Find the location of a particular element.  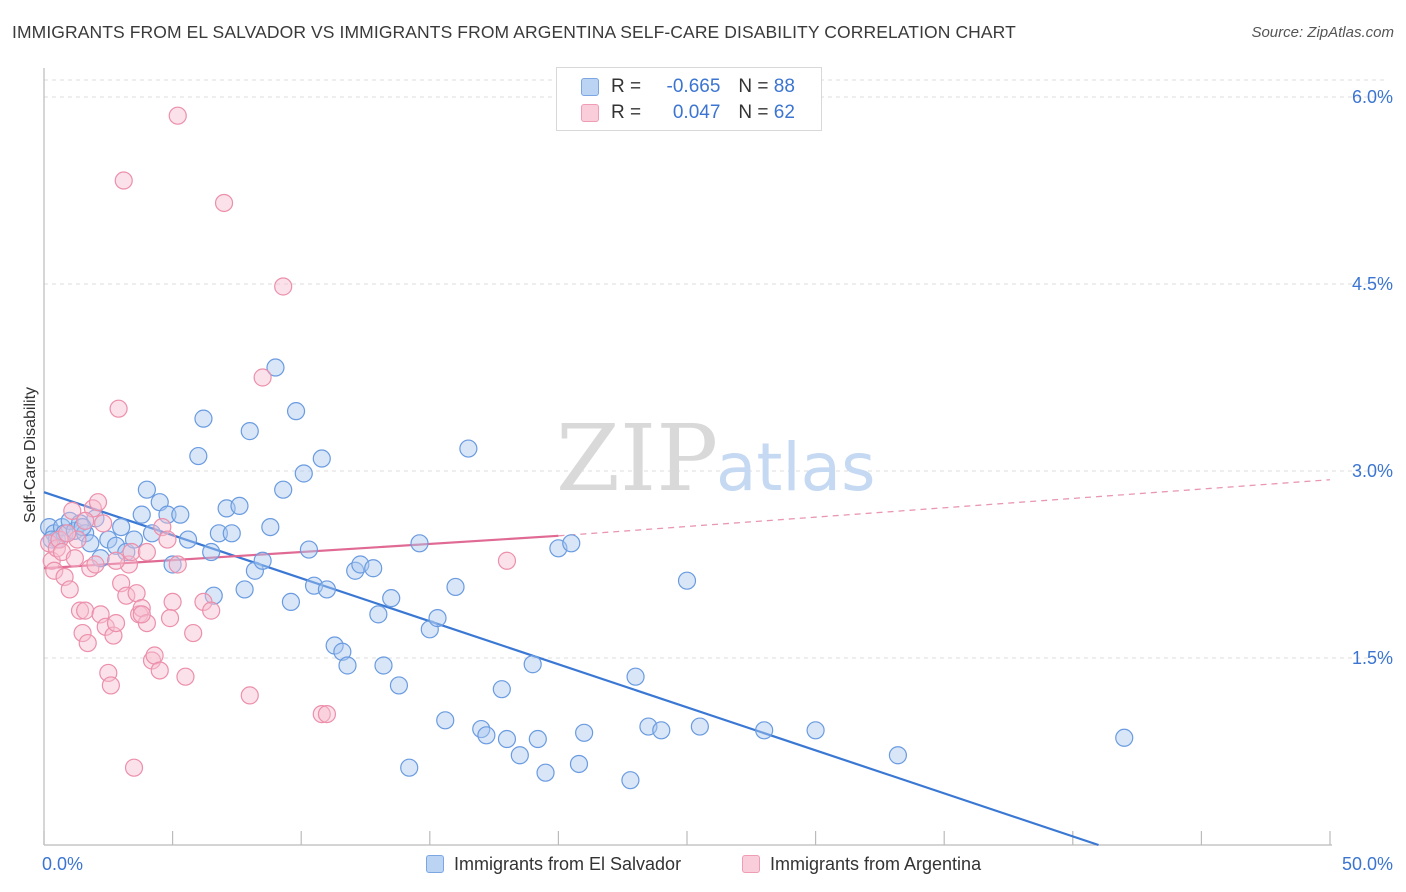

watermark-zip: ZIP is located at coordinates (637, 458).